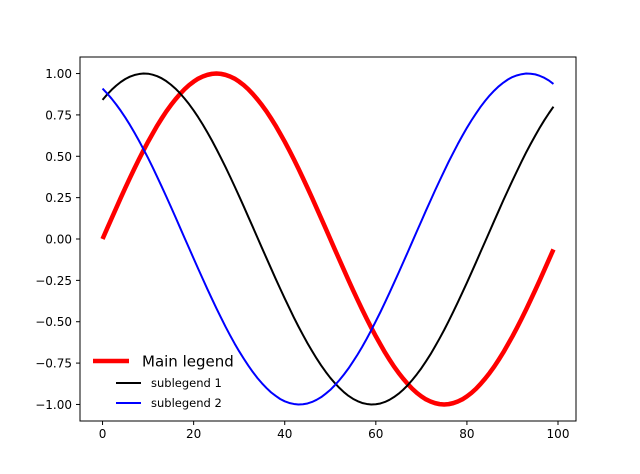  What do you see at coordinates (186, 383) in the screenshot?
I see `legend-label-2: sublegend 1` at bounding box center [186, 383].